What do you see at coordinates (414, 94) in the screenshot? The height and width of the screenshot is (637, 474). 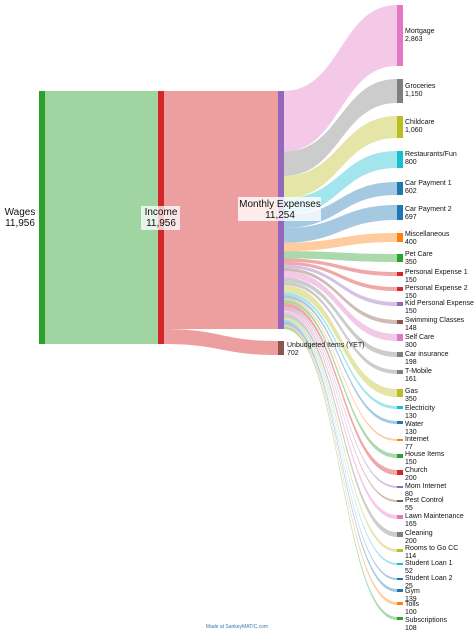 I see `expense-value: 1,150` at bounding box center [414, 94].